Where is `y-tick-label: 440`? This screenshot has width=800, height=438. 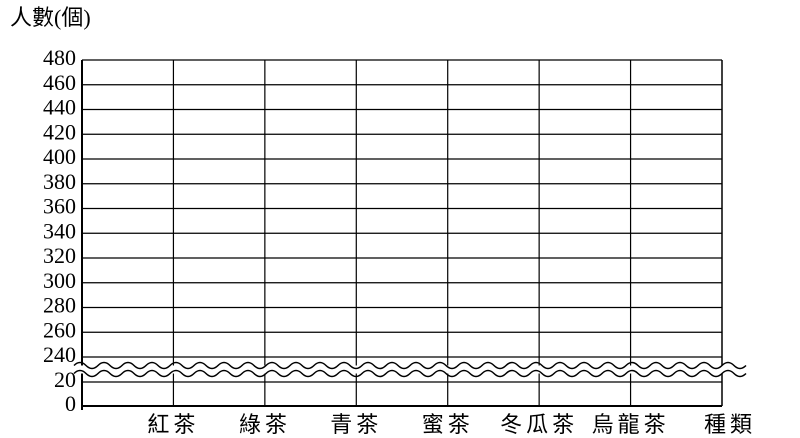
y-tick-label: 440 is located at coordinates (59, 107).